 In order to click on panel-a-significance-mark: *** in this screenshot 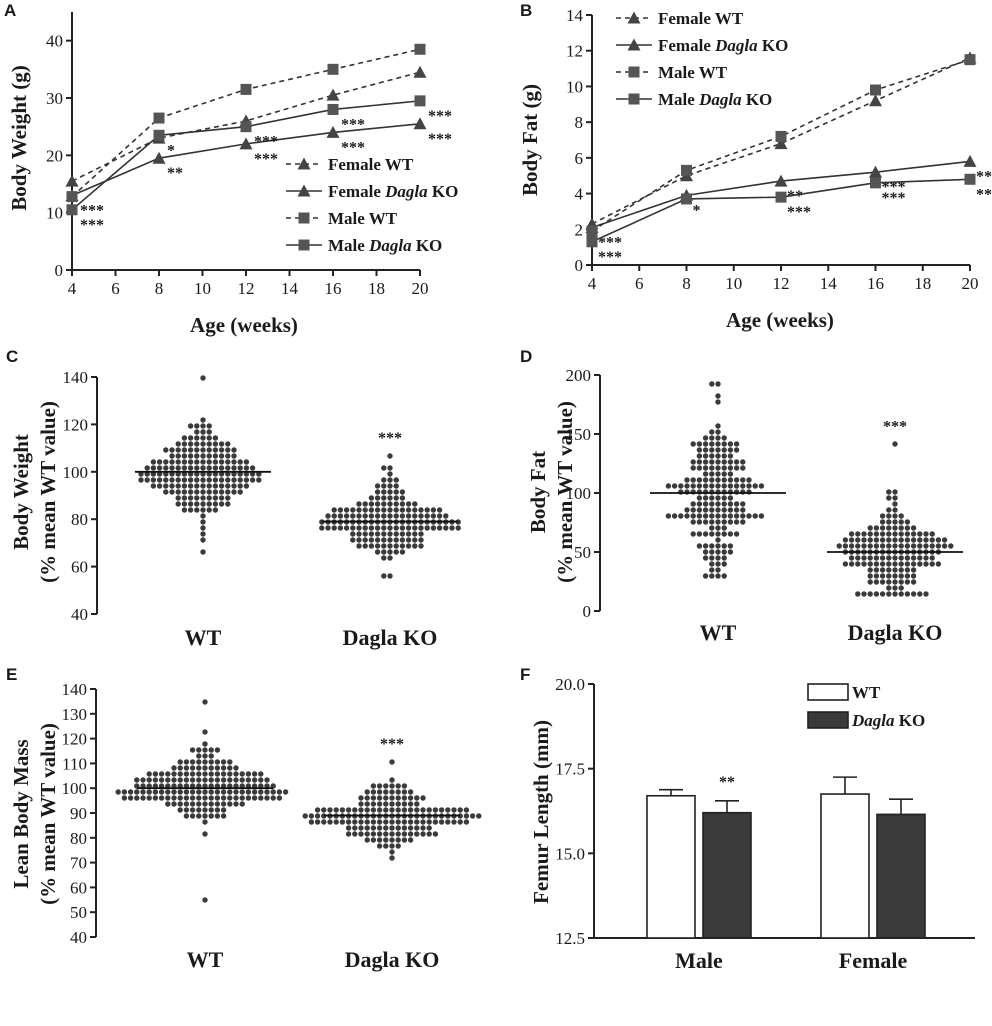, I will do `click(440, 116)`.